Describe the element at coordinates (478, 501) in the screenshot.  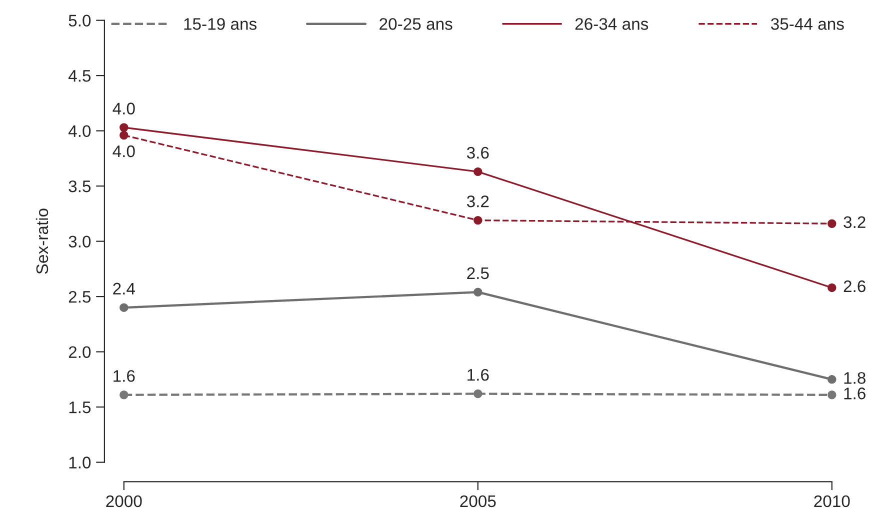
I see `x-tick-label: 2005` at that location.